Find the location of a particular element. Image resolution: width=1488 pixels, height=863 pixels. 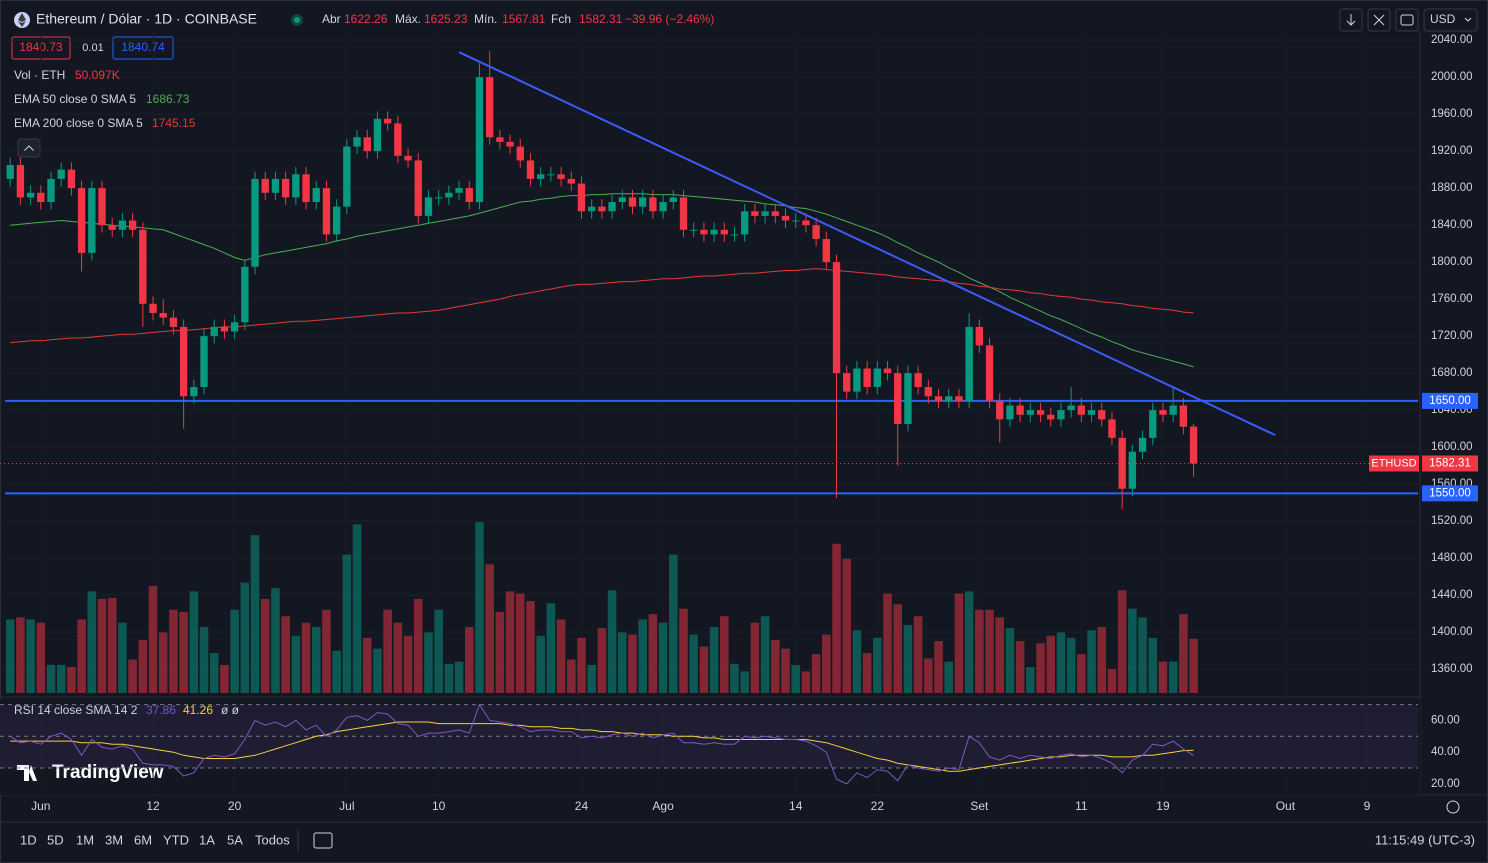

range-button: Todos is located at coordinates (272, 839).